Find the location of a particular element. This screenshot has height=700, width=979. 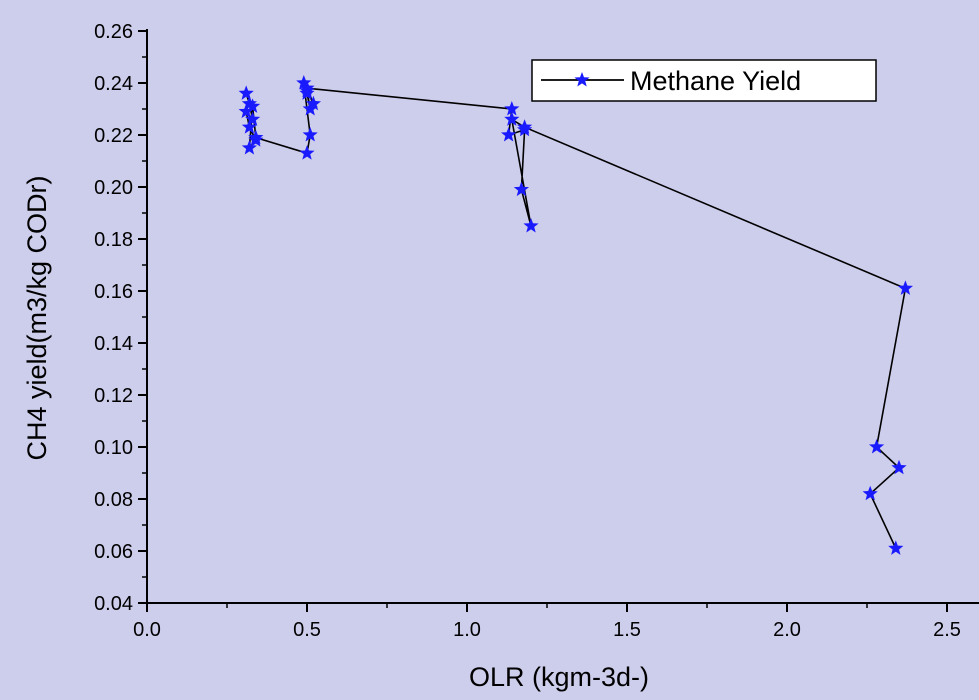

y-tick-label: 0.12 is located at coordinates (113, 396).